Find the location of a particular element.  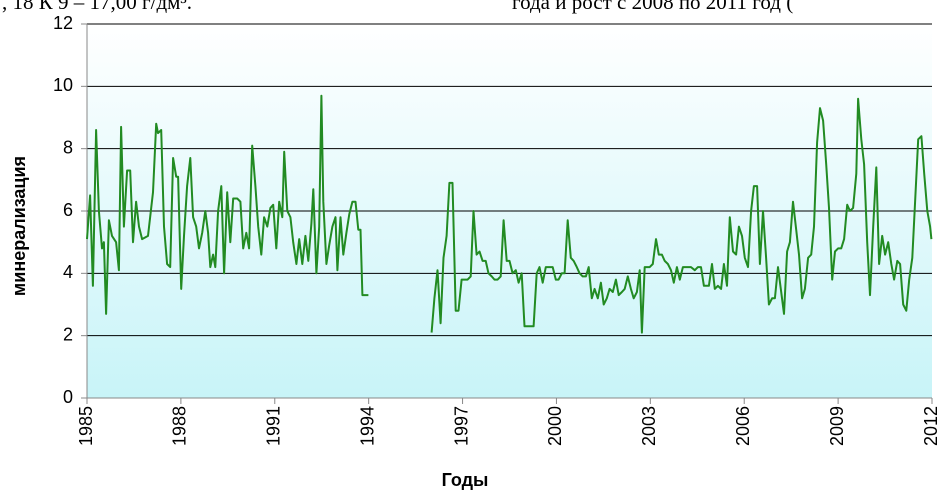

x-tick-label: 2006 is located at coordinates (743, 426).